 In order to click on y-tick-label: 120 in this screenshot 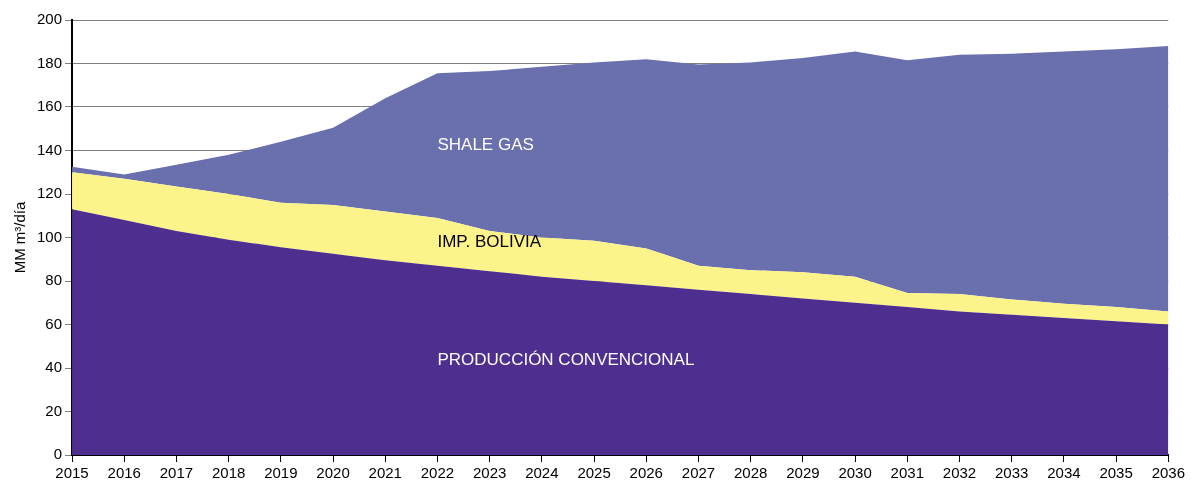, I will do `click(50, 193)`.